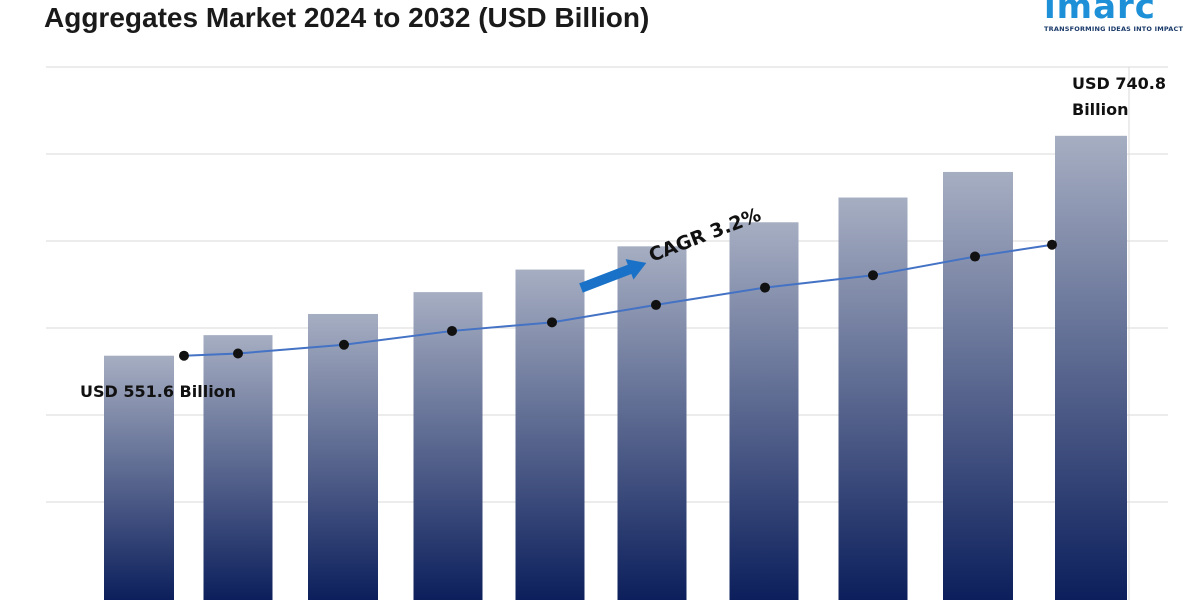  Describe the element at coordinates (184, 355) in the screenshot. I see `trend-point-2024` at that location.